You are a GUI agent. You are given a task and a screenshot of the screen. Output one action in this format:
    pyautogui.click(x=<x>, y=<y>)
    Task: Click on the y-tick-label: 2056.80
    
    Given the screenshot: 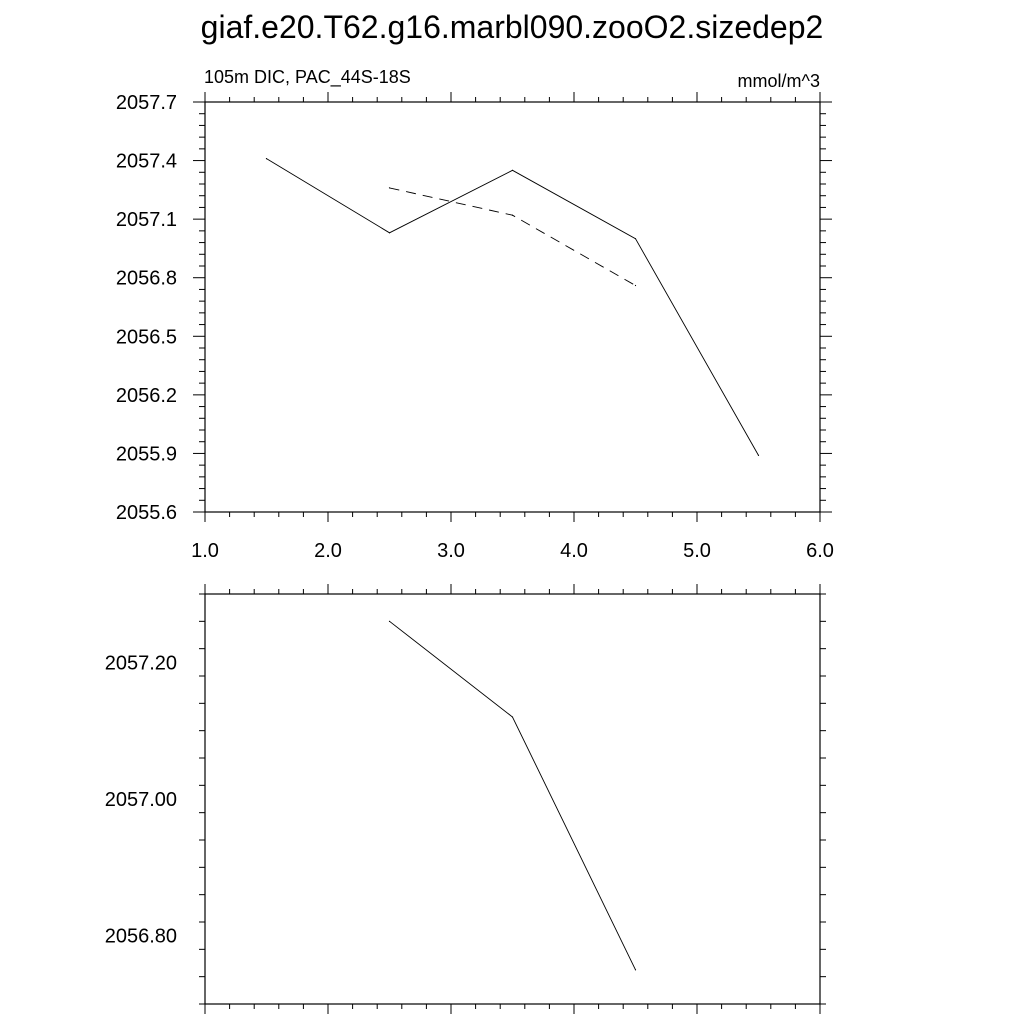 What is the action you would take?
    pyautogui.click(x=141, y=937)
    